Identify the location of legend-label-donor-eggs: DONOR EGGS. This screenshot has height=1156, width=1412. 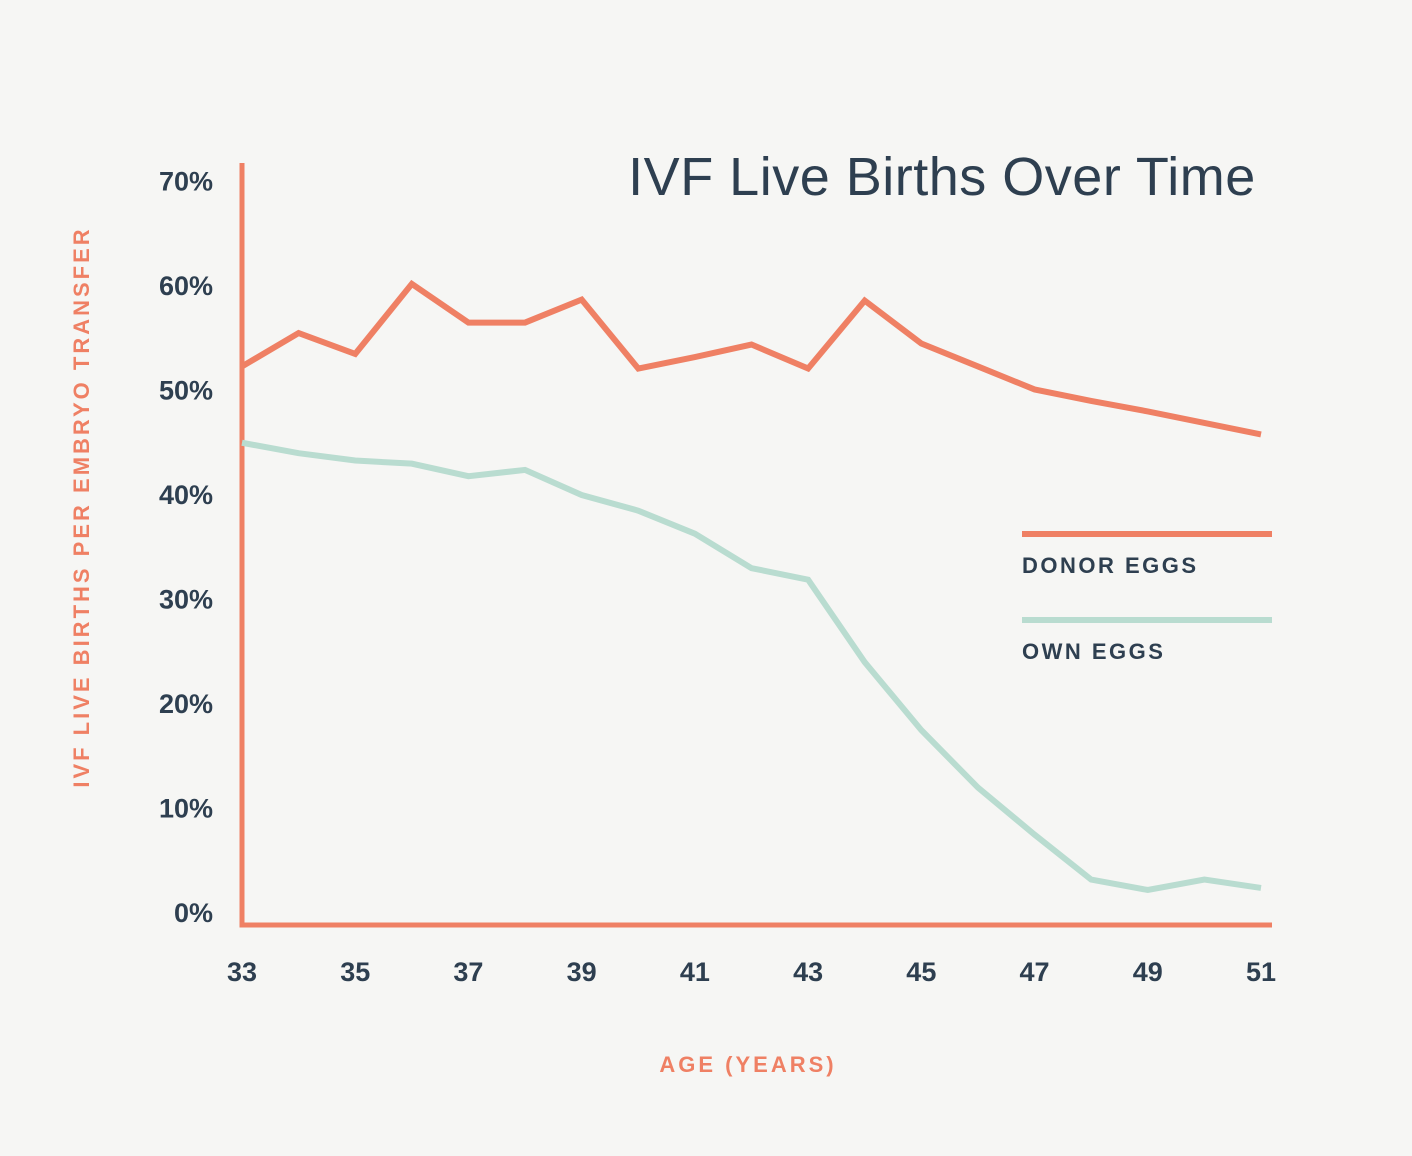
(1110, 565).